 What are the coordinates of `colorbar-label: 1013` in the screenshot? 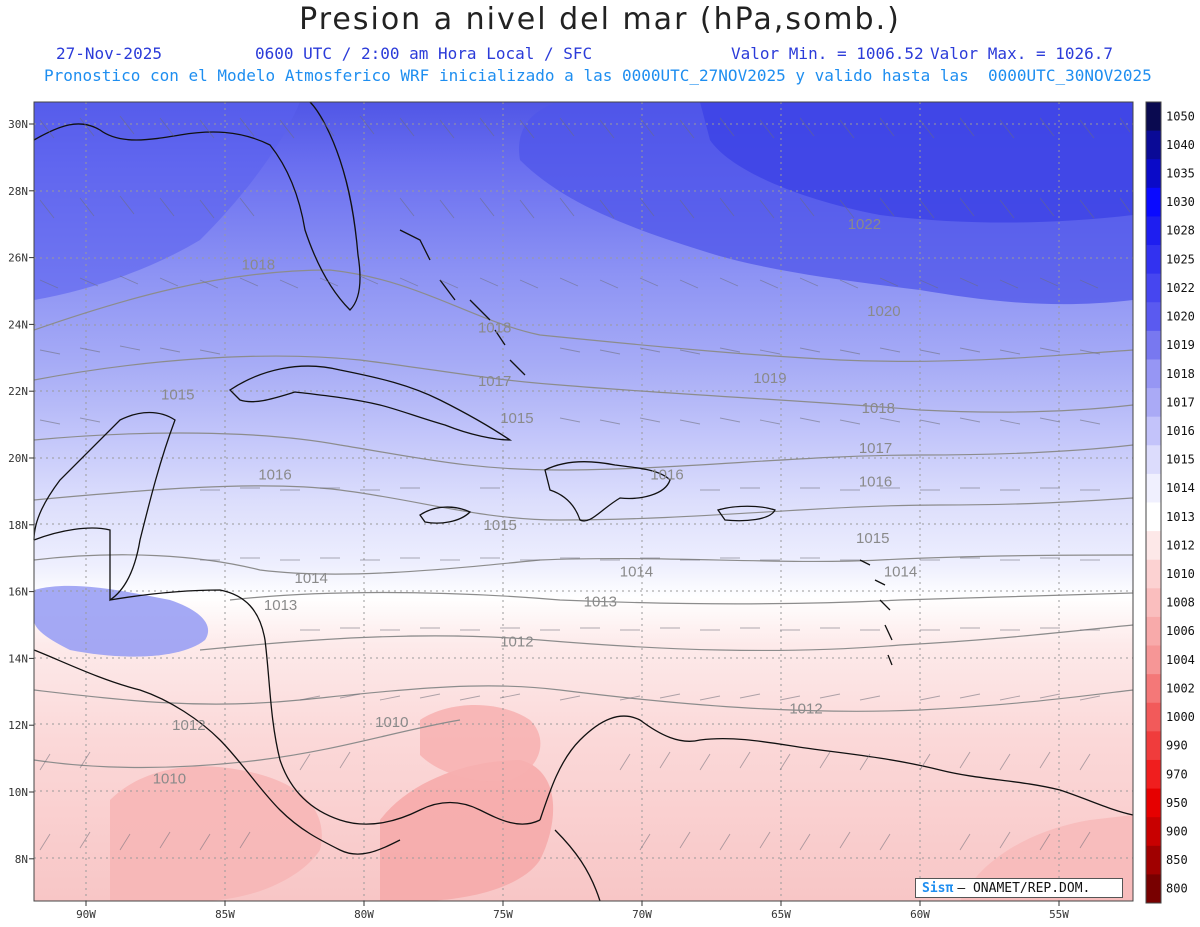 It's located at (1180, 517).